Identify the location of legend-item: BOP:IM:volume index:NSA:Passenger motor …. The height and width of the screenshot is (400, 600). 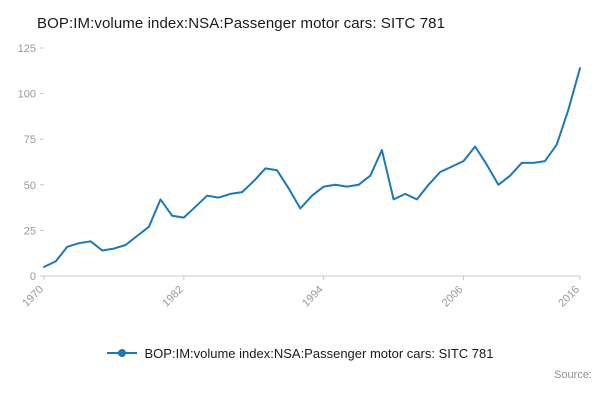
(300, 353).